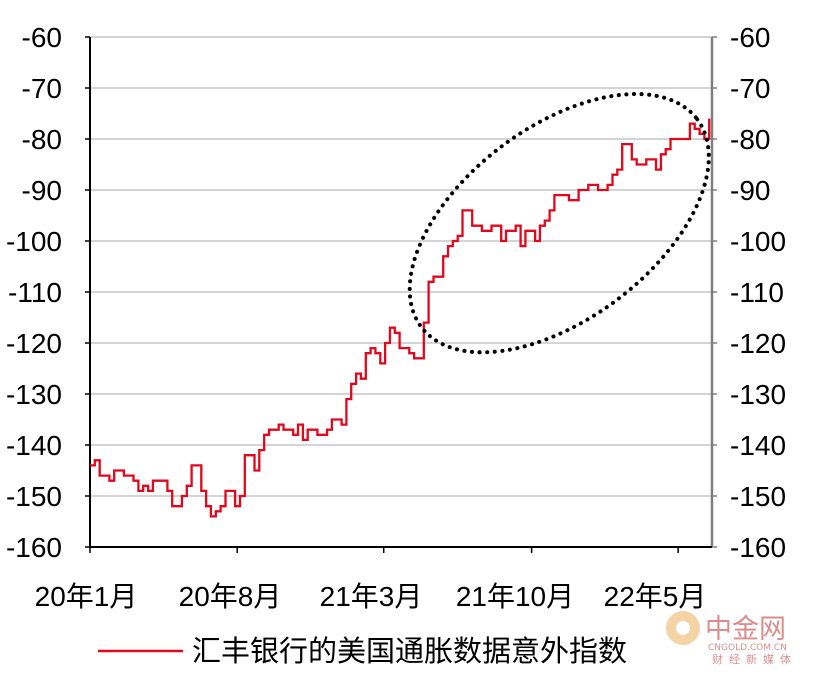 The width and height of the screenshot is (815, 677). Describe the element at coordinates (42, 190) in the screenshot. I see `left-y-tick-label: -90` at that location.